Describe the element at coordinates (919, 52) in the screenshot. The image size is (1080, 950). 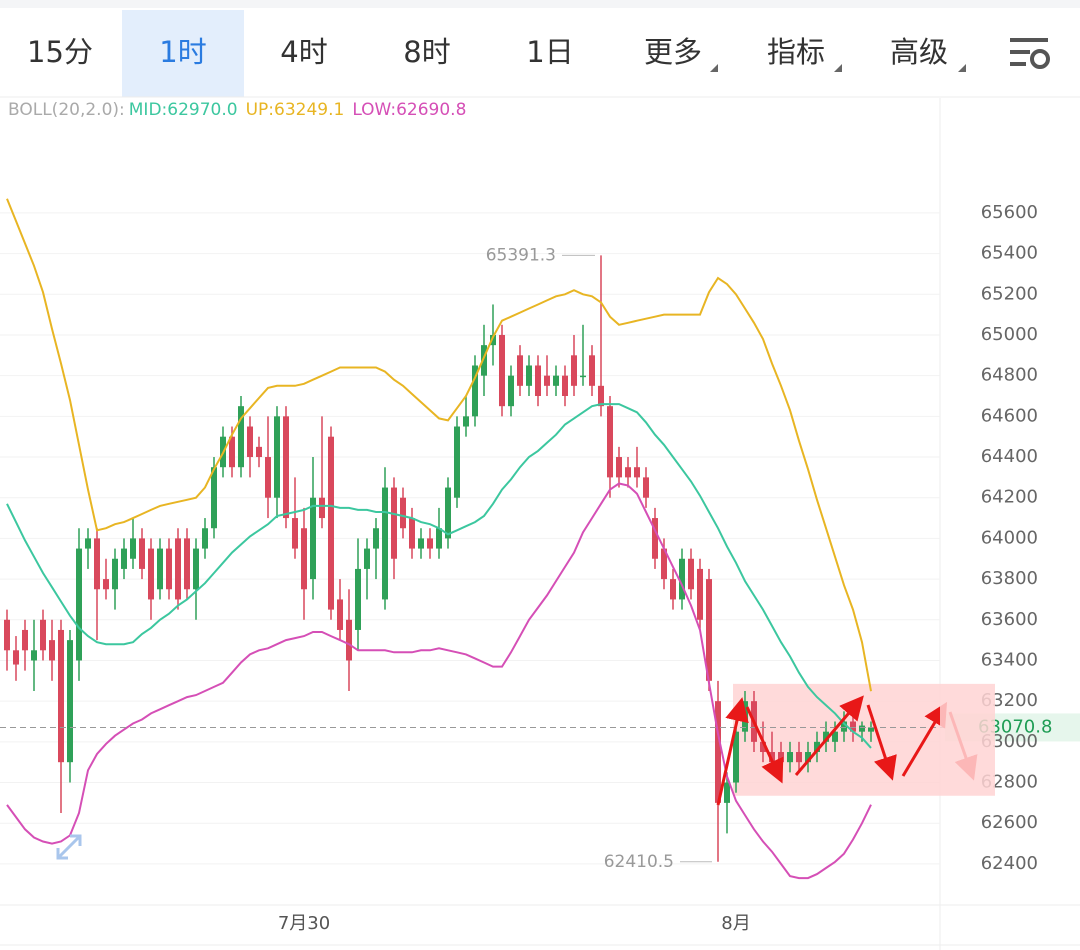
I see `tab: 高级` at that location.